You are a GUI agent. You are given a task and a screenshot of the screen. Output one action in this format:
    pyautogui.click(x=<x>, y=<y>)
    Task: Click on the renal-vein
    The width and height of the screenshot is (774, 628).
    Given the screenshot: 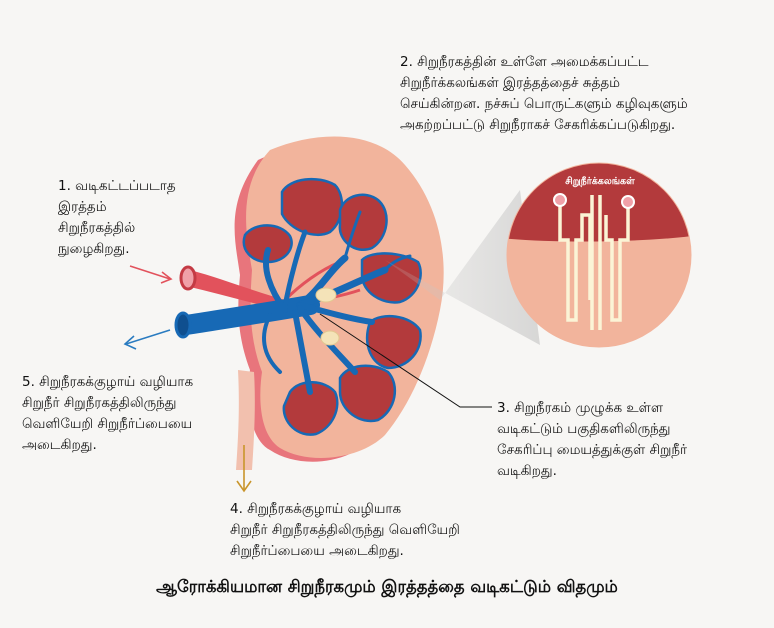 What is the action you would take?
    pyautogui.click(x=294, y=302)
    